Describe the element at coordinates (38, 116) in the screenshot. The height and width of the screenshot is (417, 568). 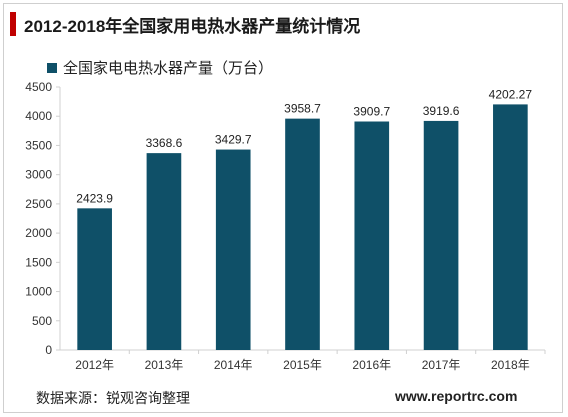
I see `y-tick-label: 4000` at that location.